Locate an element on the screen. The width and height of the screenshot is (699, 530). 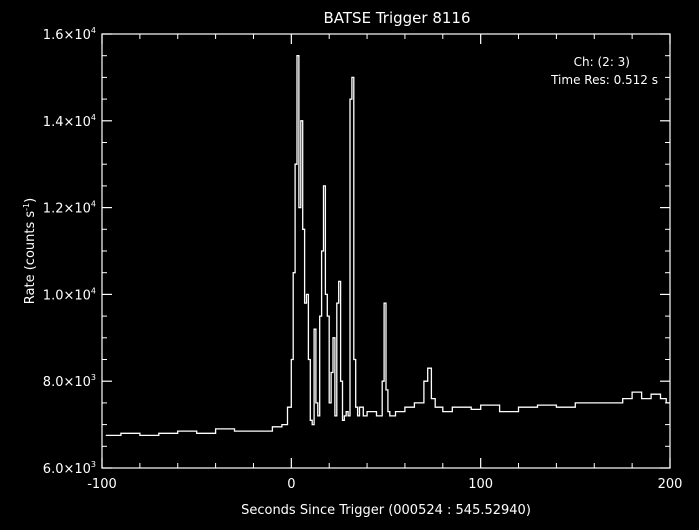
x-tick-label: 200 is located at coordinates (670, 484).